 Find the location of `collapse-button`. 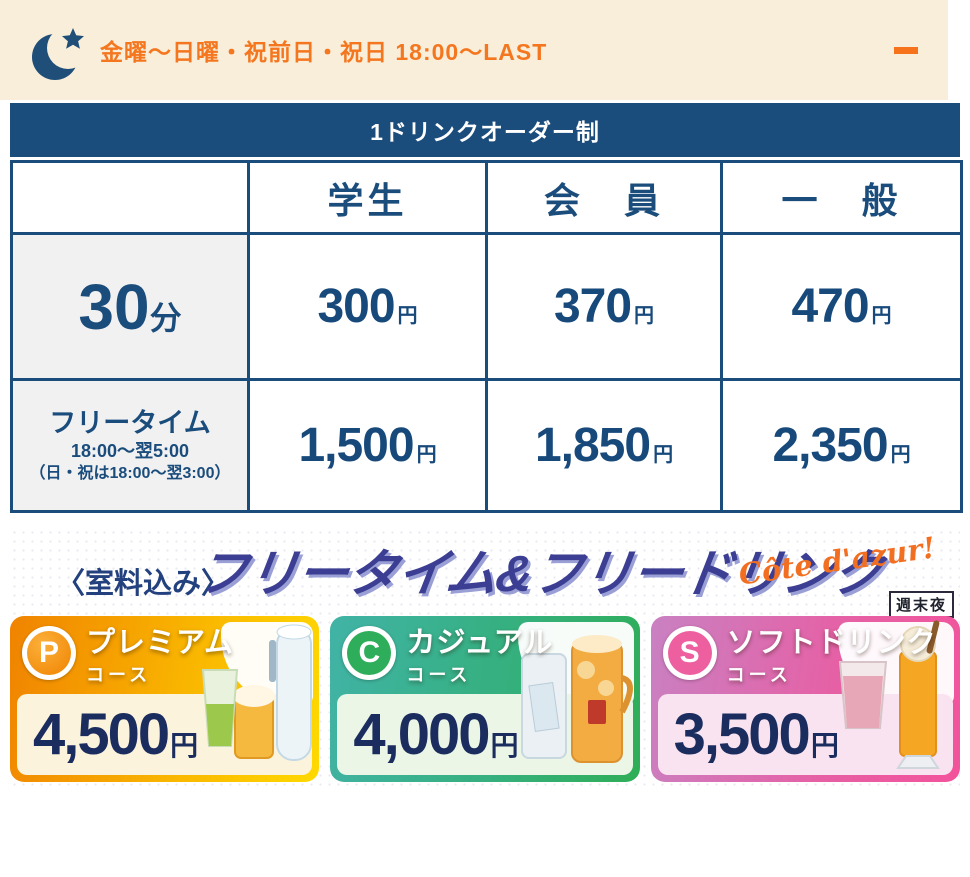

collapse-button is located at coordinates (906, 50).